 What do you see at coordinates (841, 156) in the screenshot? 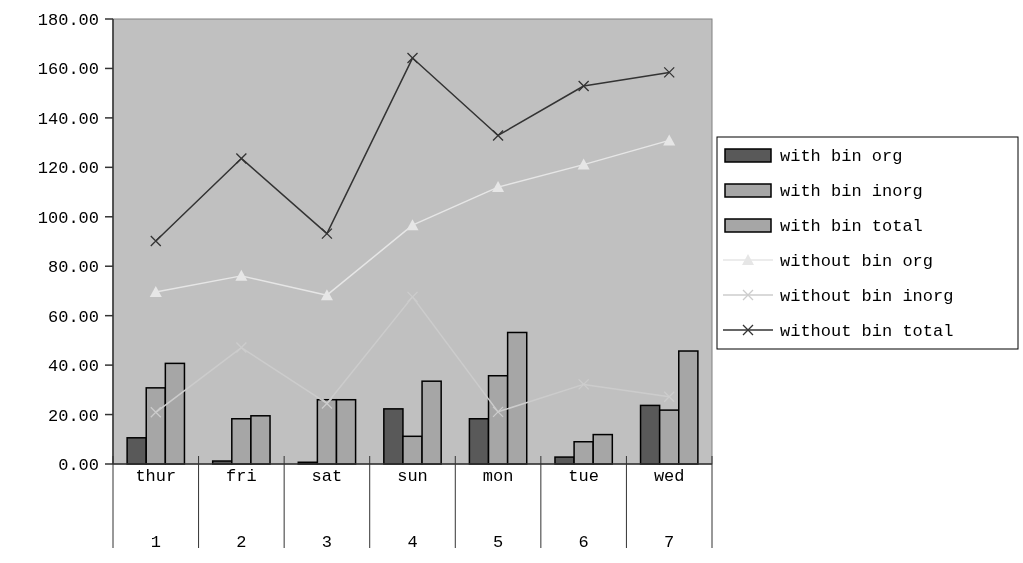
I see `legend-label: with bin org` at bounding box center [841, 156].